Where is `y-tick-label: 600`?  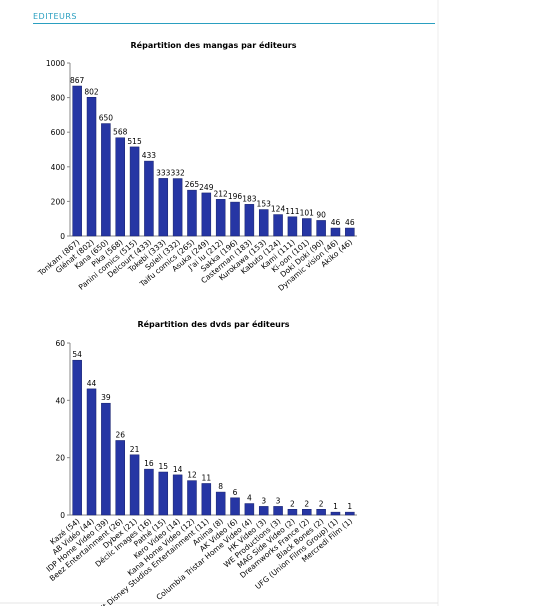
y-tick-label: 600 is located at coordinates (58, 132).